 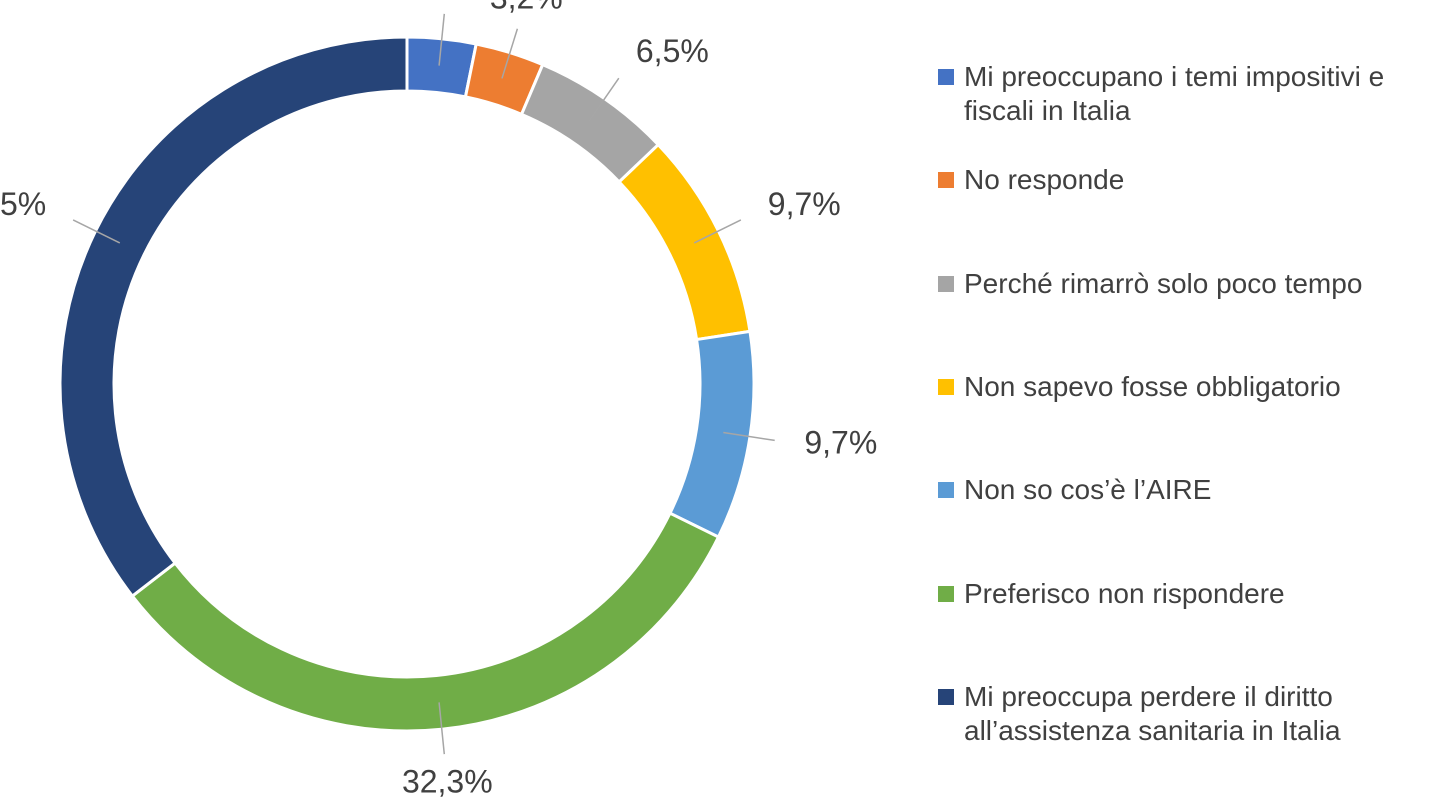 I want to click on data-label: 3,2%, so click(x=526, y=8).